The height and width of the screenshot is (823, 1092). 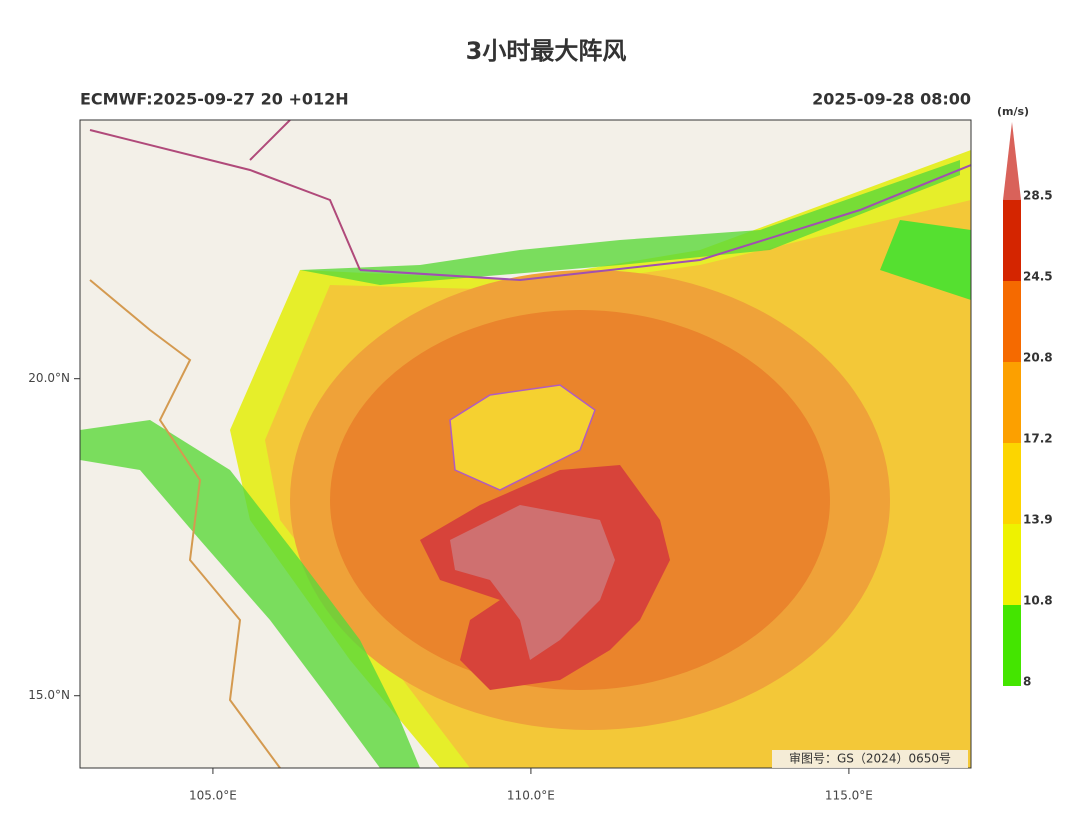 I want to click on colorbar-unit: (m/s), so click(x=1013, y=111).